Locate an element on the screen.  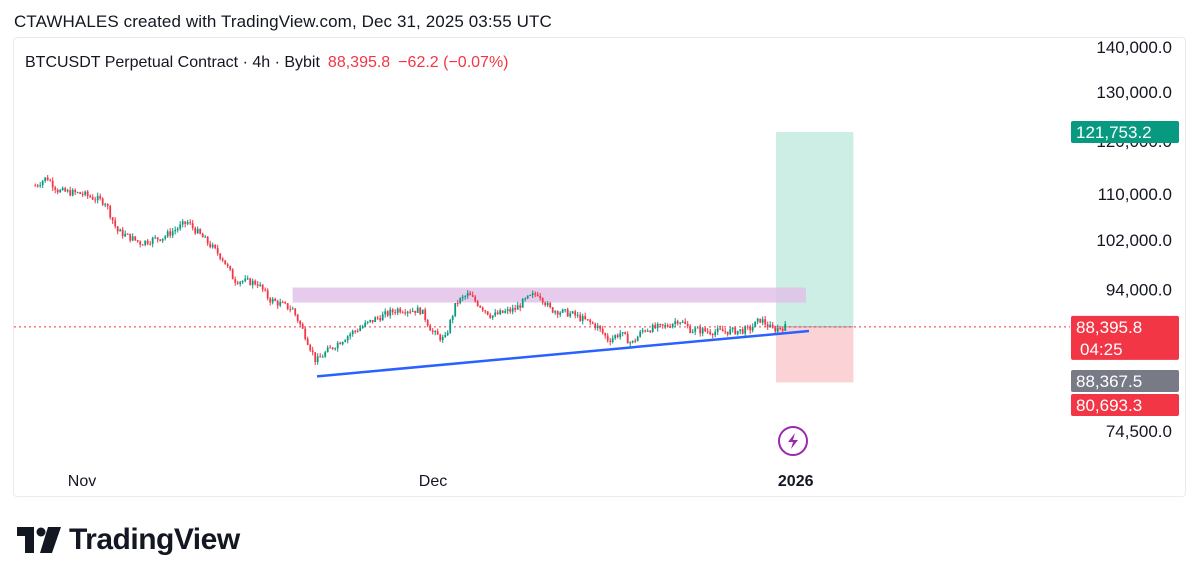
time-axis-tick: Dec is located at coordinates (433, 481).